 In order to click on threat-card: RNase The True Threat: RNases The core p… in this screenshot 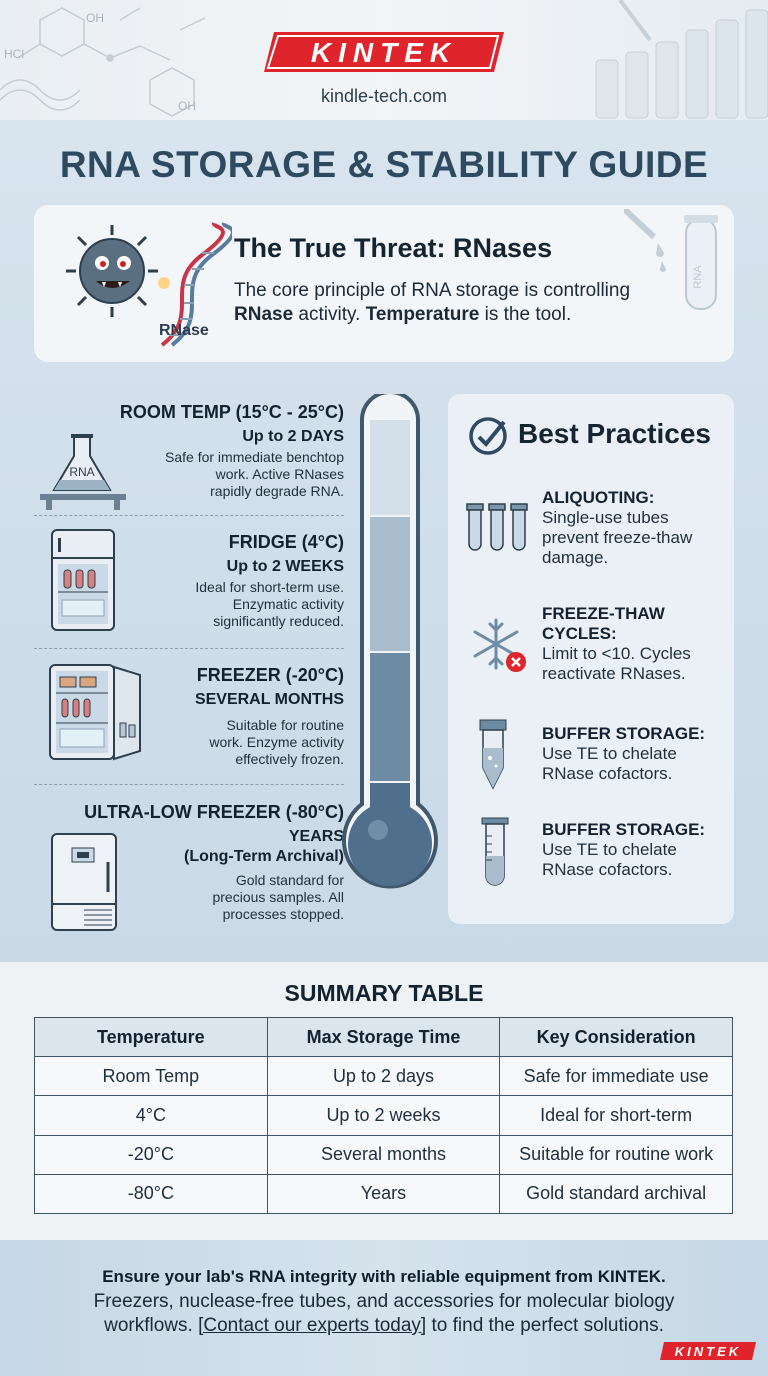, I will do `click(384, 283)`.